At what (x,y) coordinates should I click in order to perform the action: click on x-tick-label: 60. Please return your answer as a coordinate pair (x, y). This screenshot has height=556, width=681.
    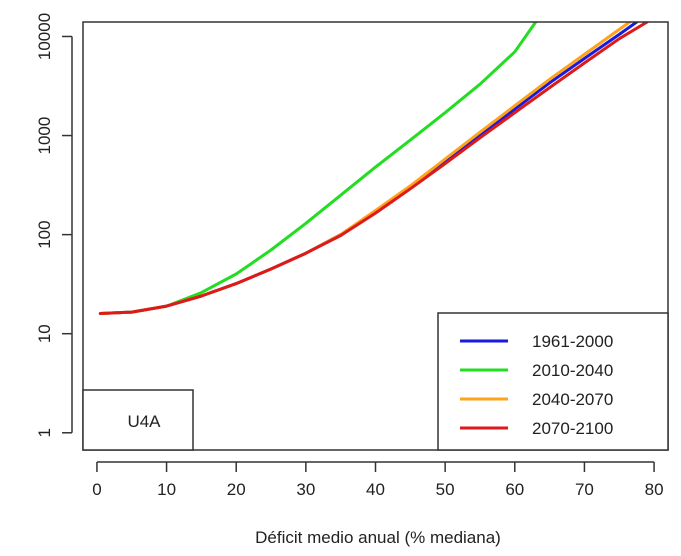
    Looking at the image, I should click on (514, 489).